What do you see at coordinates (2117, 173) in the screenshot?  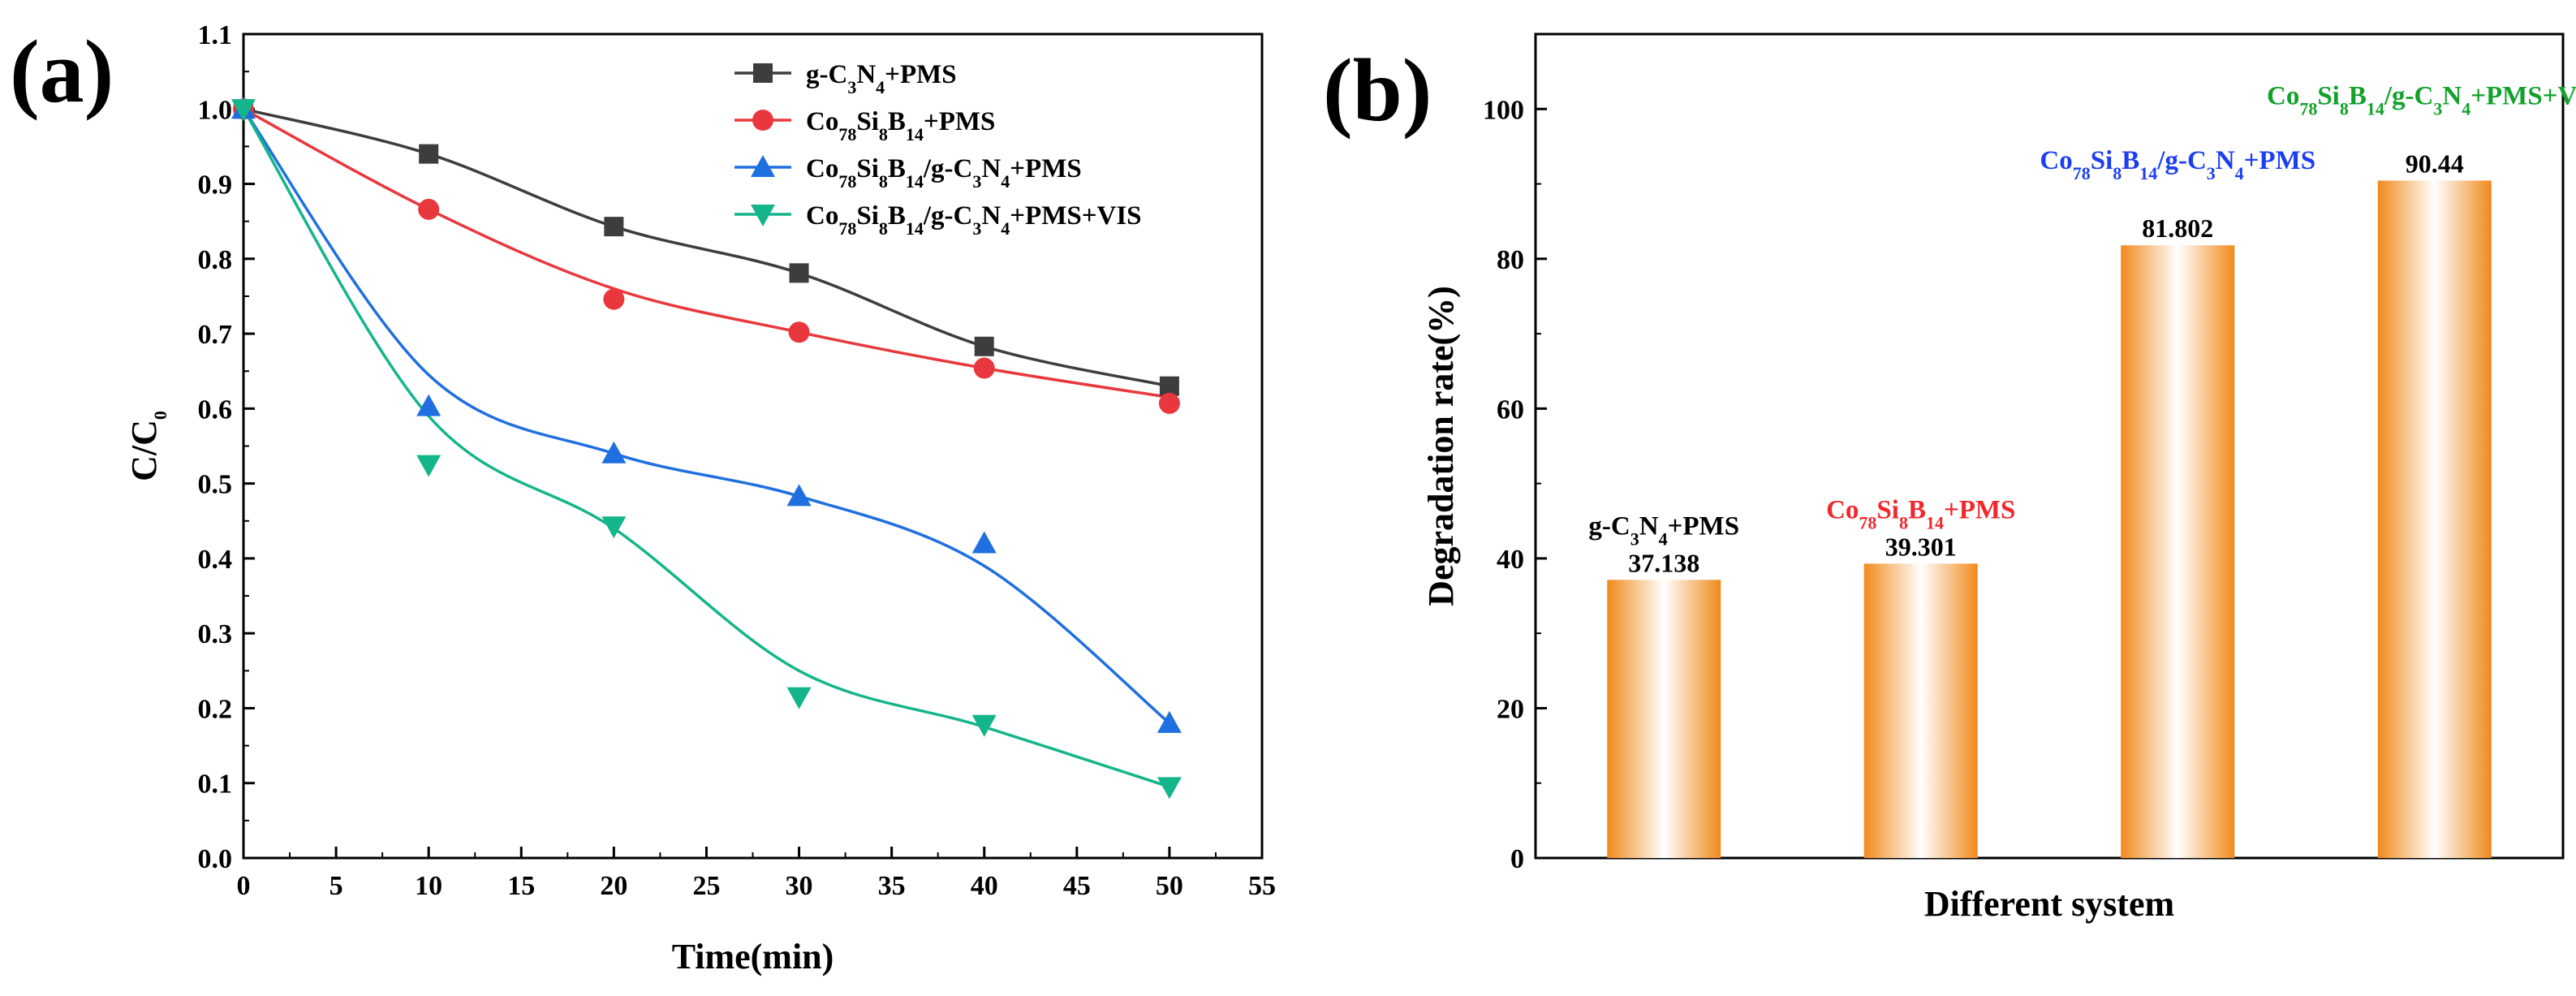 I see `category-label-3-part: 8` at bounding box center [2117, 173].